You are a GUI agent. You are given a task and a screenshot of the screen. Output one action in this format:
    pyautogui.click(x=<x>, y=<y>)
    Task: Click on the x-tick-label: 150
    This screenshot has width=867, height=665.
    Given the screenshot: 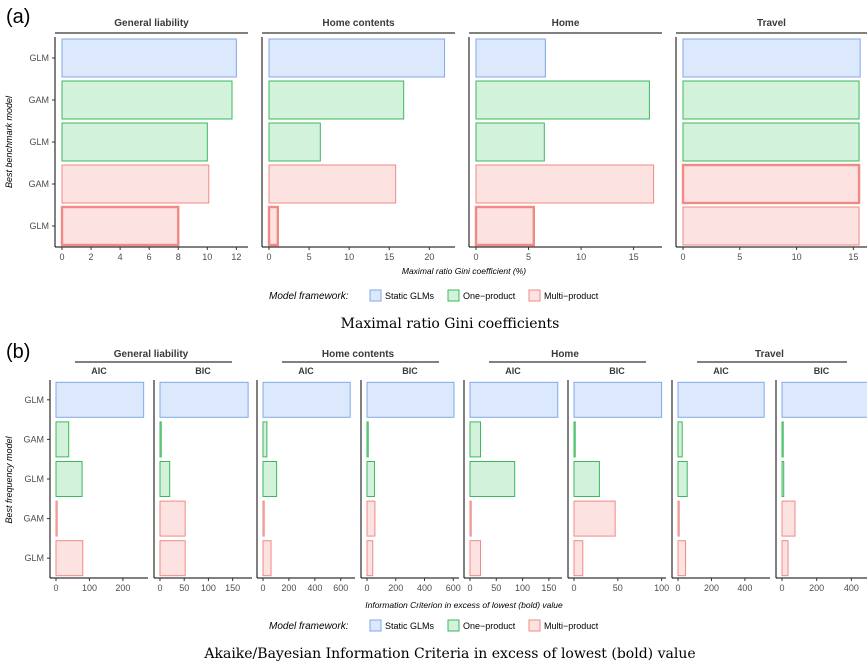 What is the action you would take?
    pyautogui.click(x=548, y=588)
    